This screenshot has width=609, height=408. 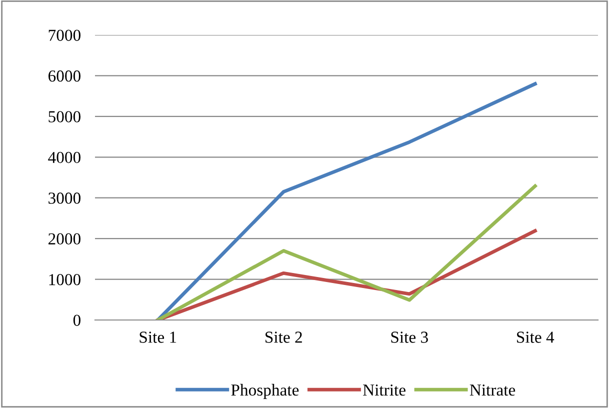 I want to click on x-tick-label: Site 2, so click(x=284, y=337).